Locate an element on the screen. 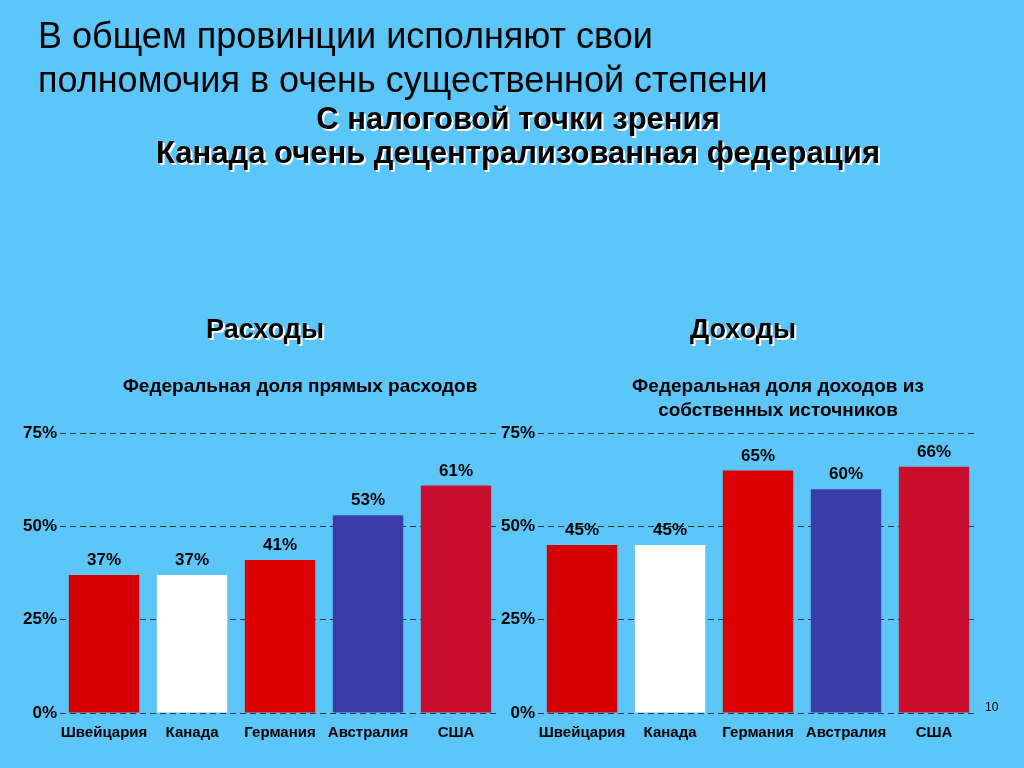 This screenshot has width=1024, height=768. data-label: 66% is located at coordinates (934, 451).